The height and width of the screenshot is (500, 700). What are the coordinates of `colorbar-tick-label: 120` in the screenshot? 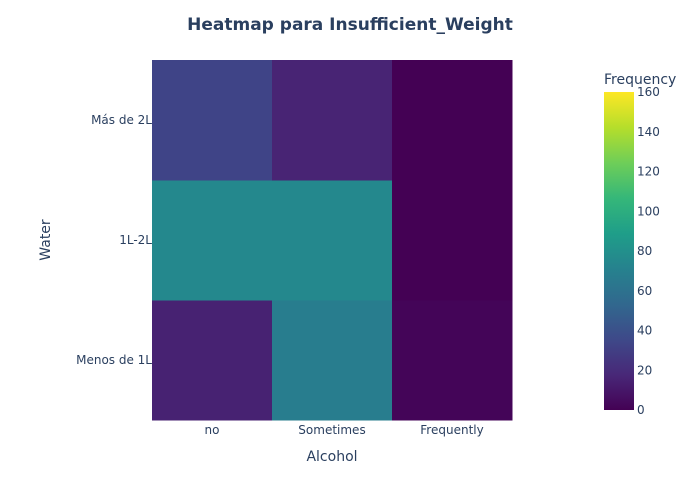 It's located at (648, 172).